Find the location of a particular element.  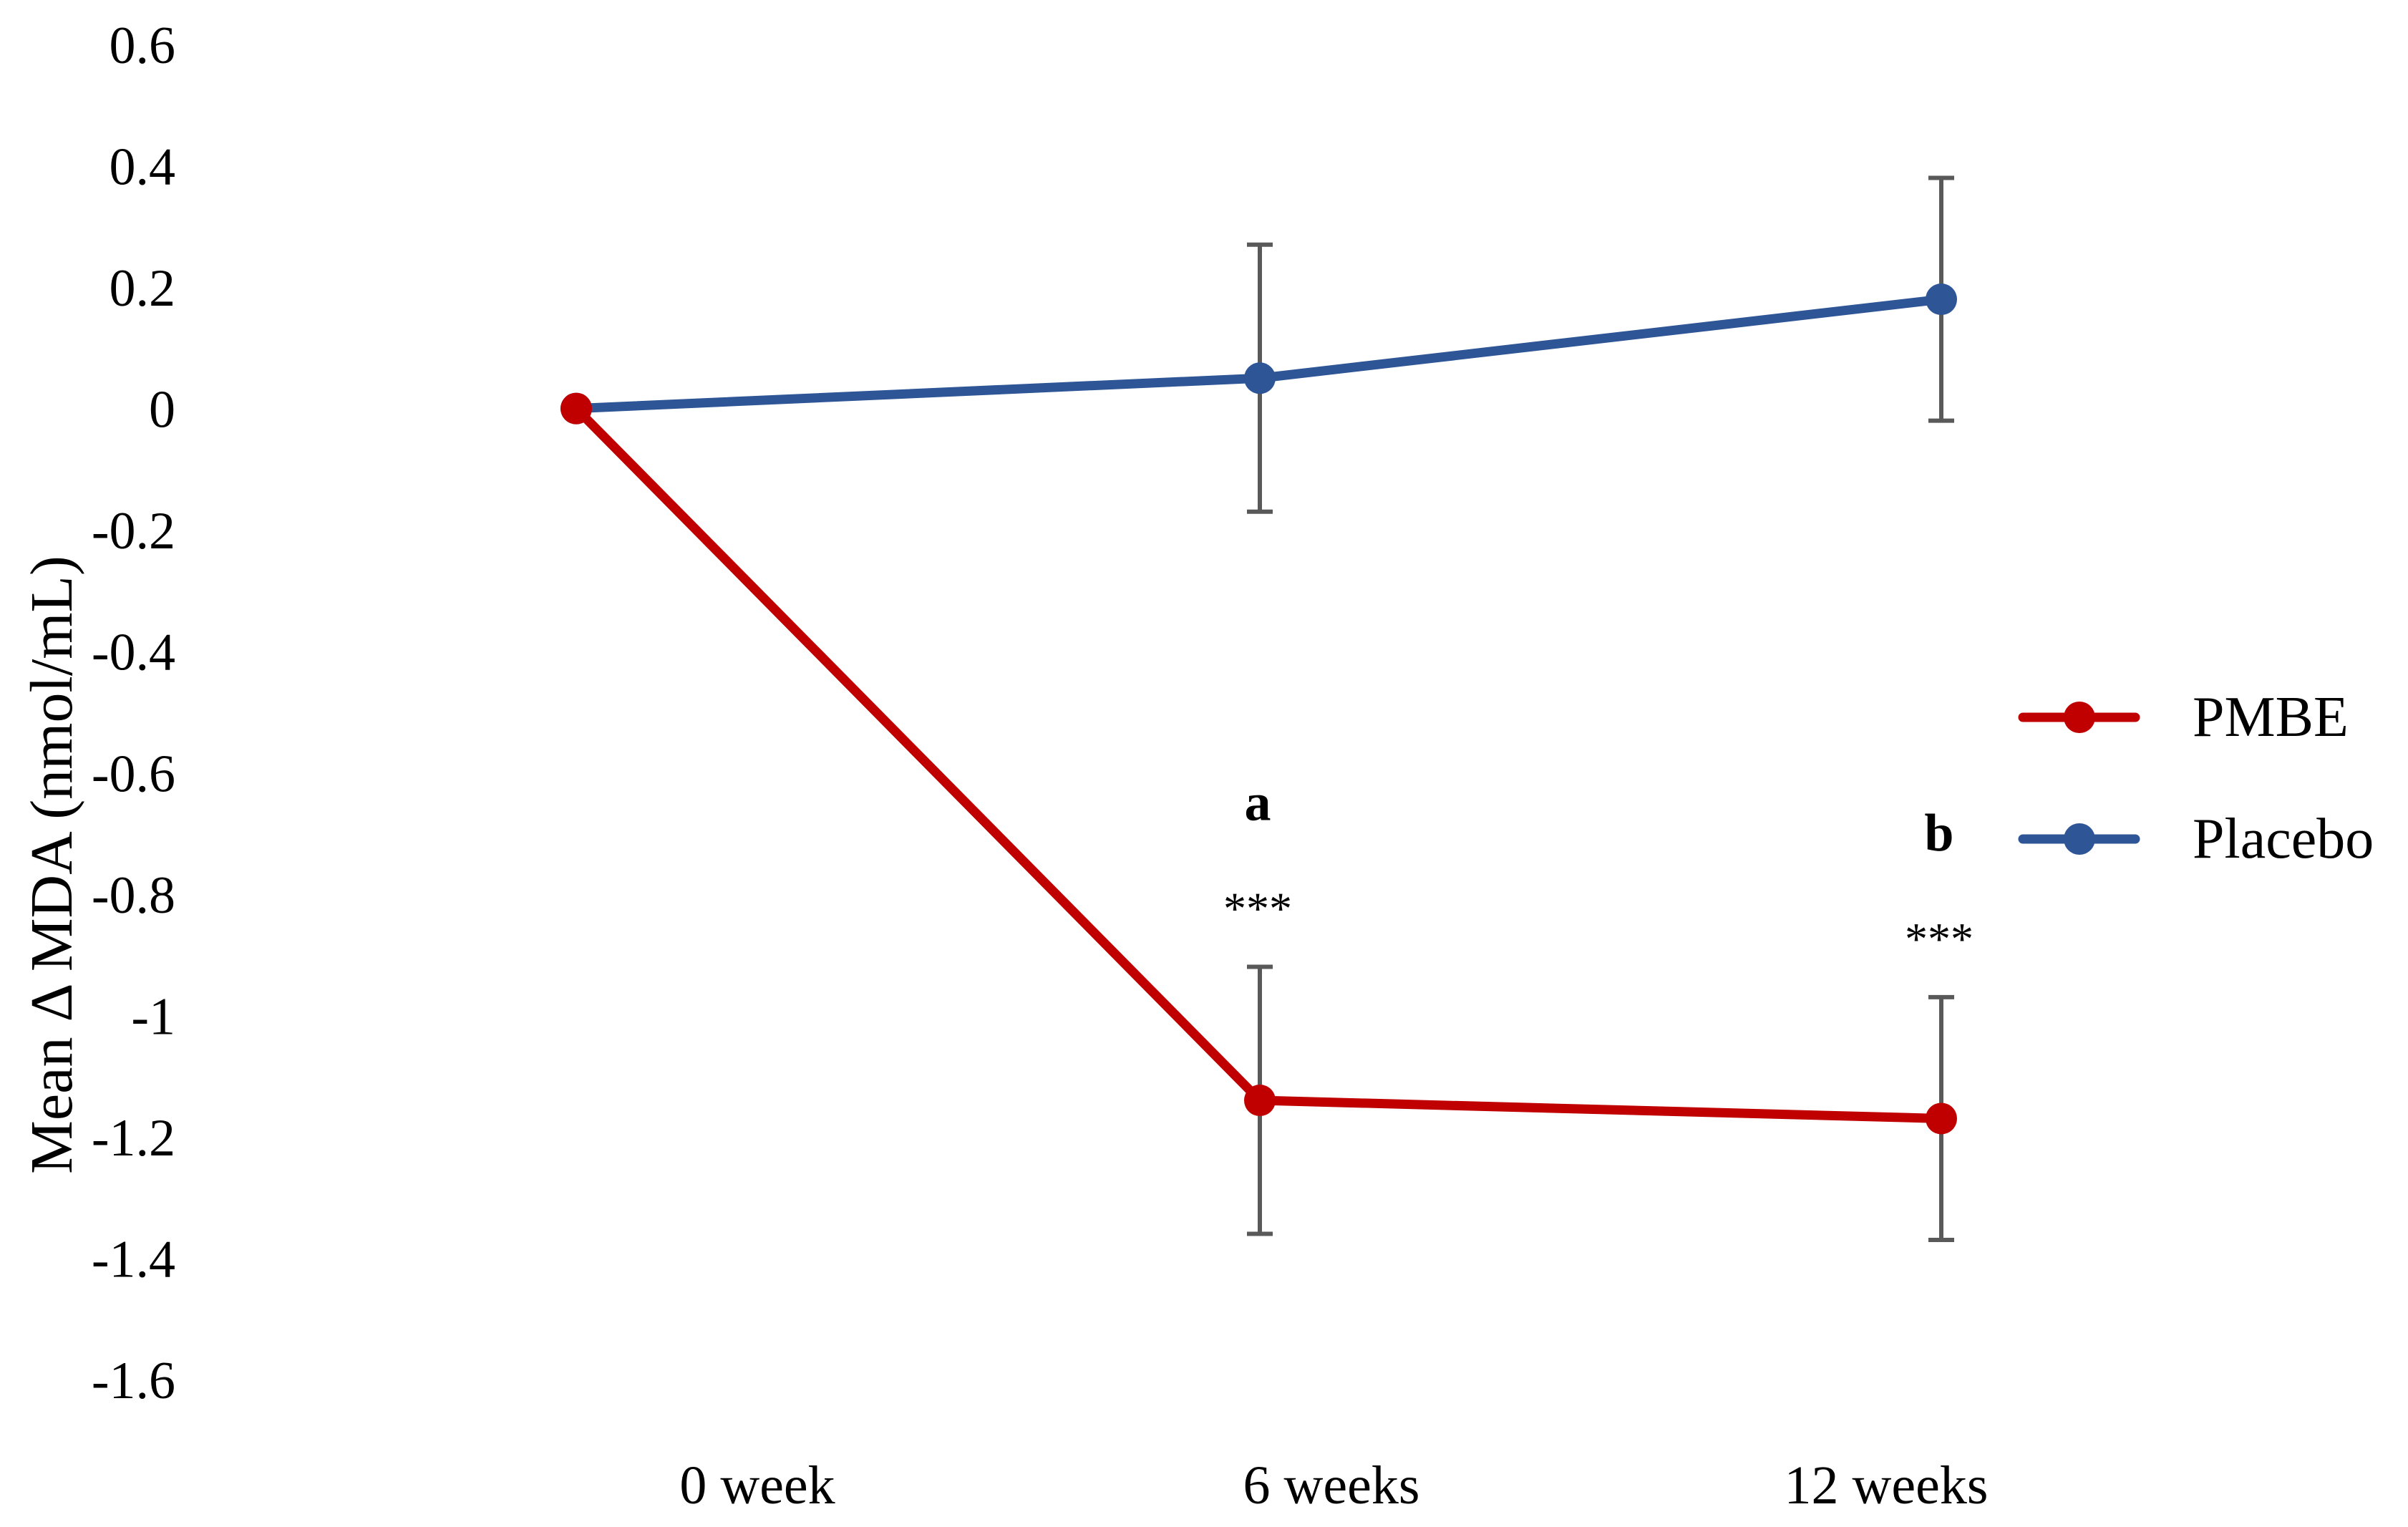

significance-letter: b is located at coordinates (1939, 833).